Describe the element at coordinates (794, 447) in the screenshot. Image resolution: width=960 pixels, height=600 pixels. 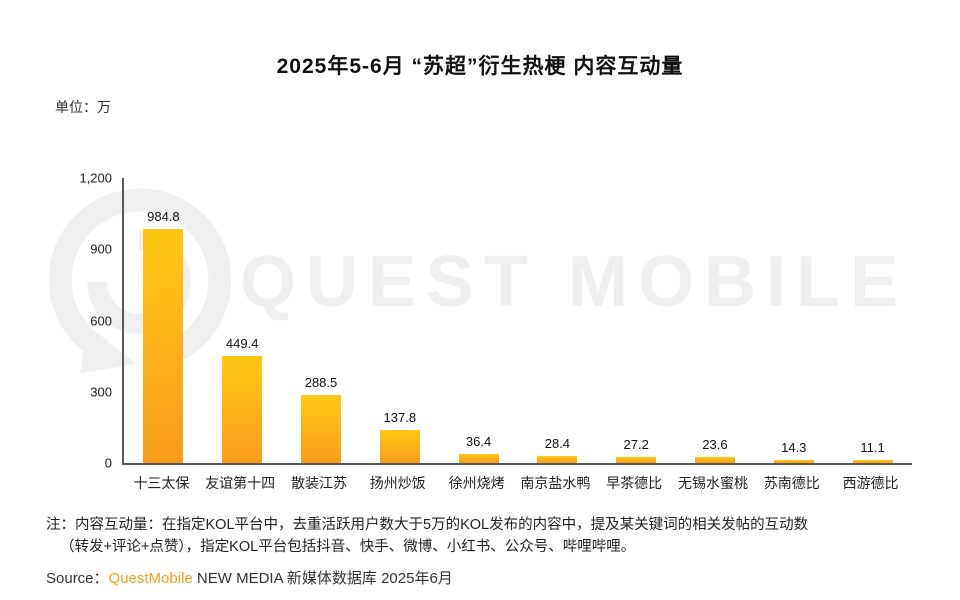
I see `bar-value-label: 14.3` at that location.